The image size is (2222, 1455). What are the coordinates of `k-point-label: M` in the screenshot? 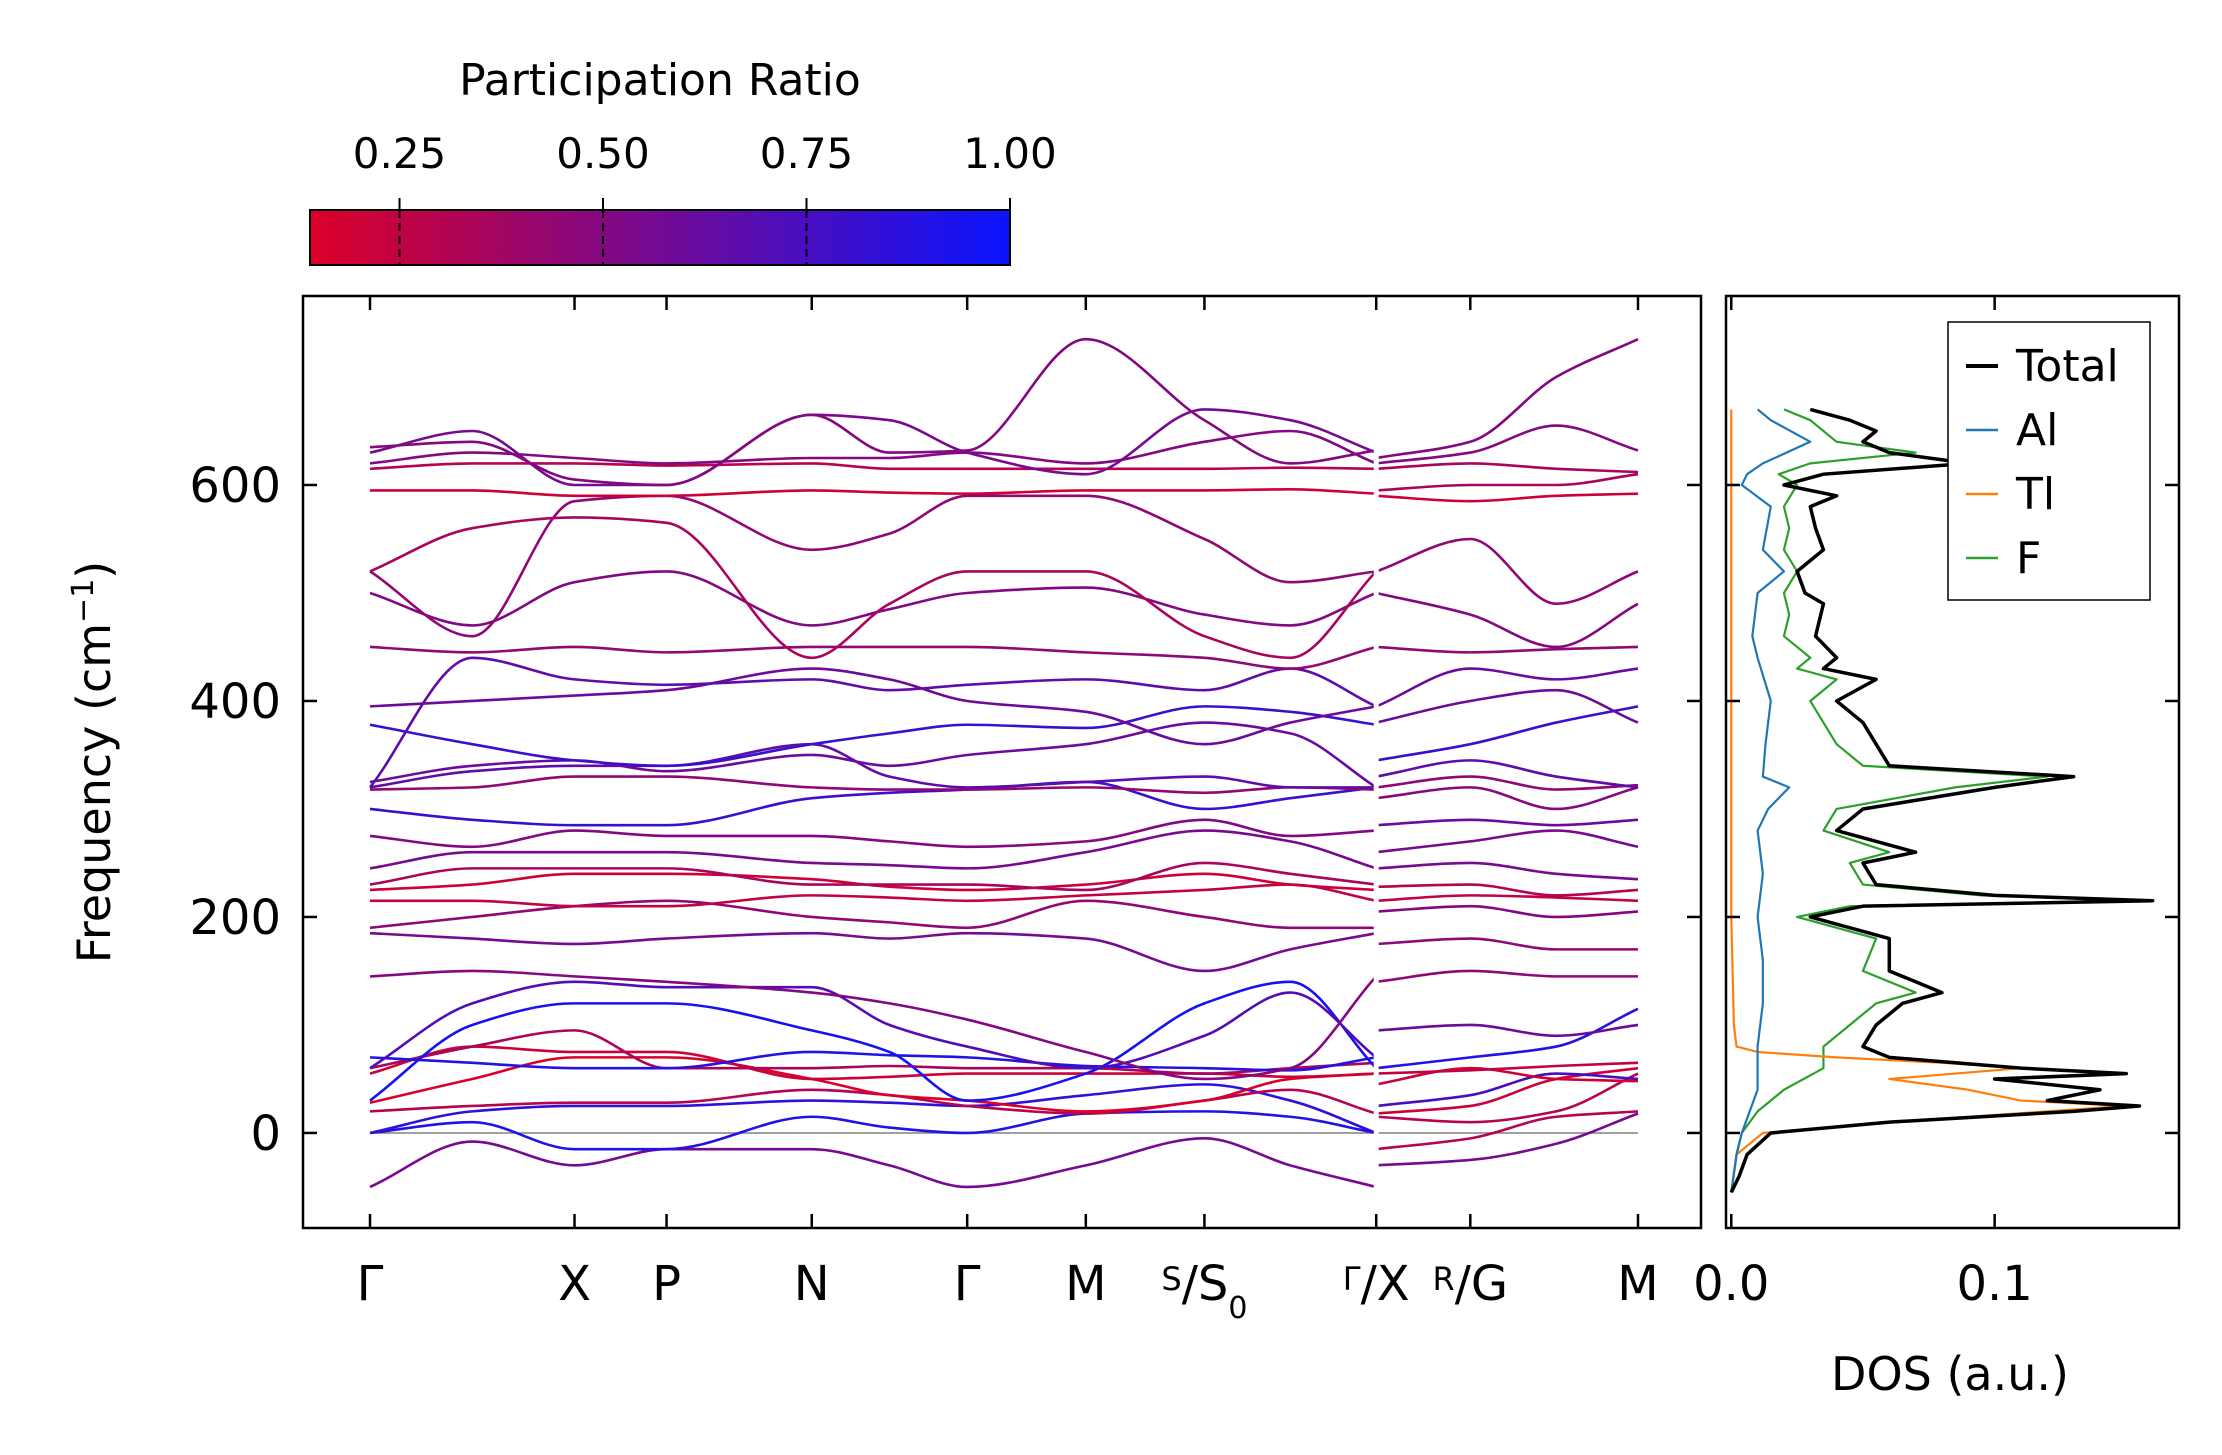 It's located at (1637, 1284).